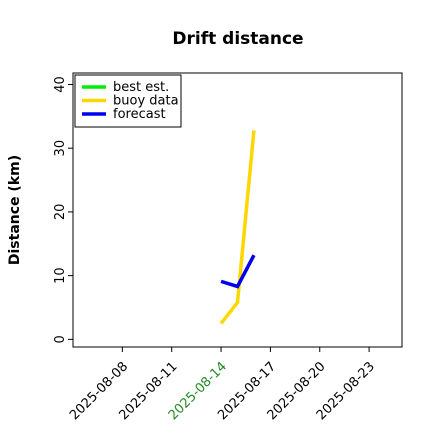  I want to click on y-tick-label: 10, so click(60, 275).